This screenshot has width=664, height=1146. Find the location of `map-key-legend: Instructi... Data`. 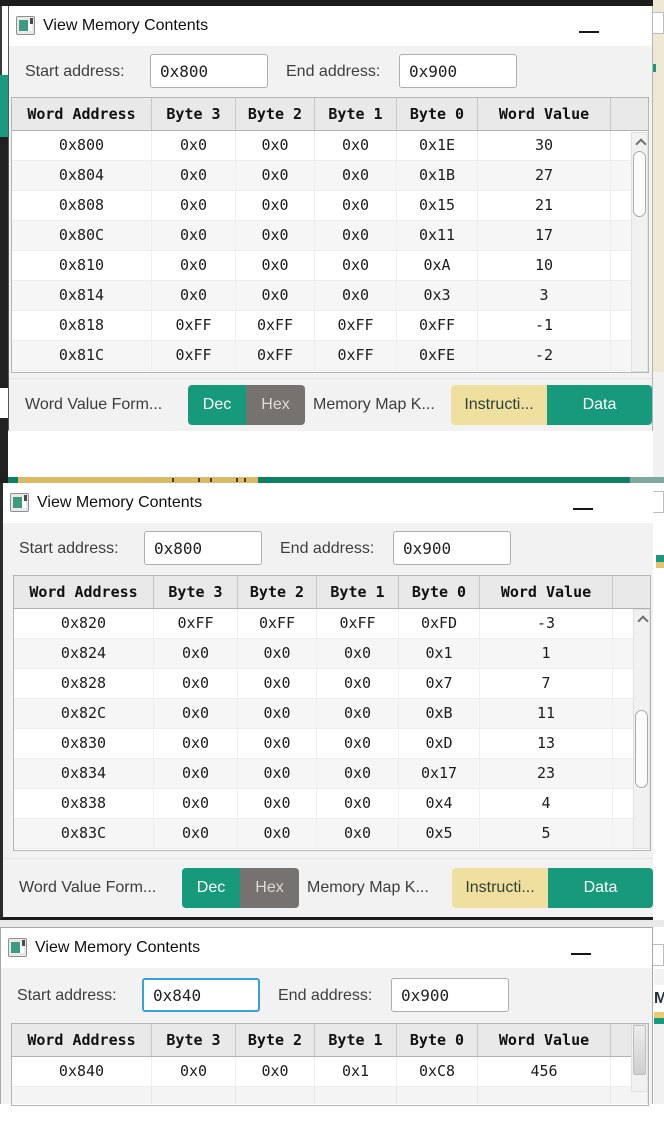

map-key-legend: Instructi... Data is located at coordinates (551, 405).